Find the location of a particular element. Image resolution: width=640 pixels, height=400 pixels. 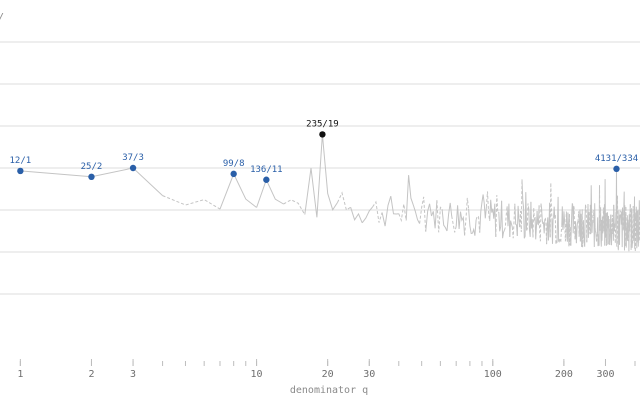

x-axis-title: denominator q is located at coordinates (329, 390).